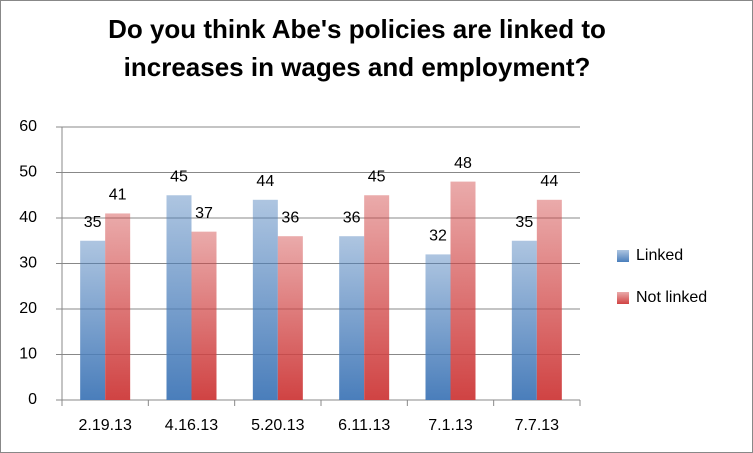 The width and height of the screenshot is (753, 453). Describe the element at coordinates (438, 236) in the screenshot. I see `value-label: 32` at that location.